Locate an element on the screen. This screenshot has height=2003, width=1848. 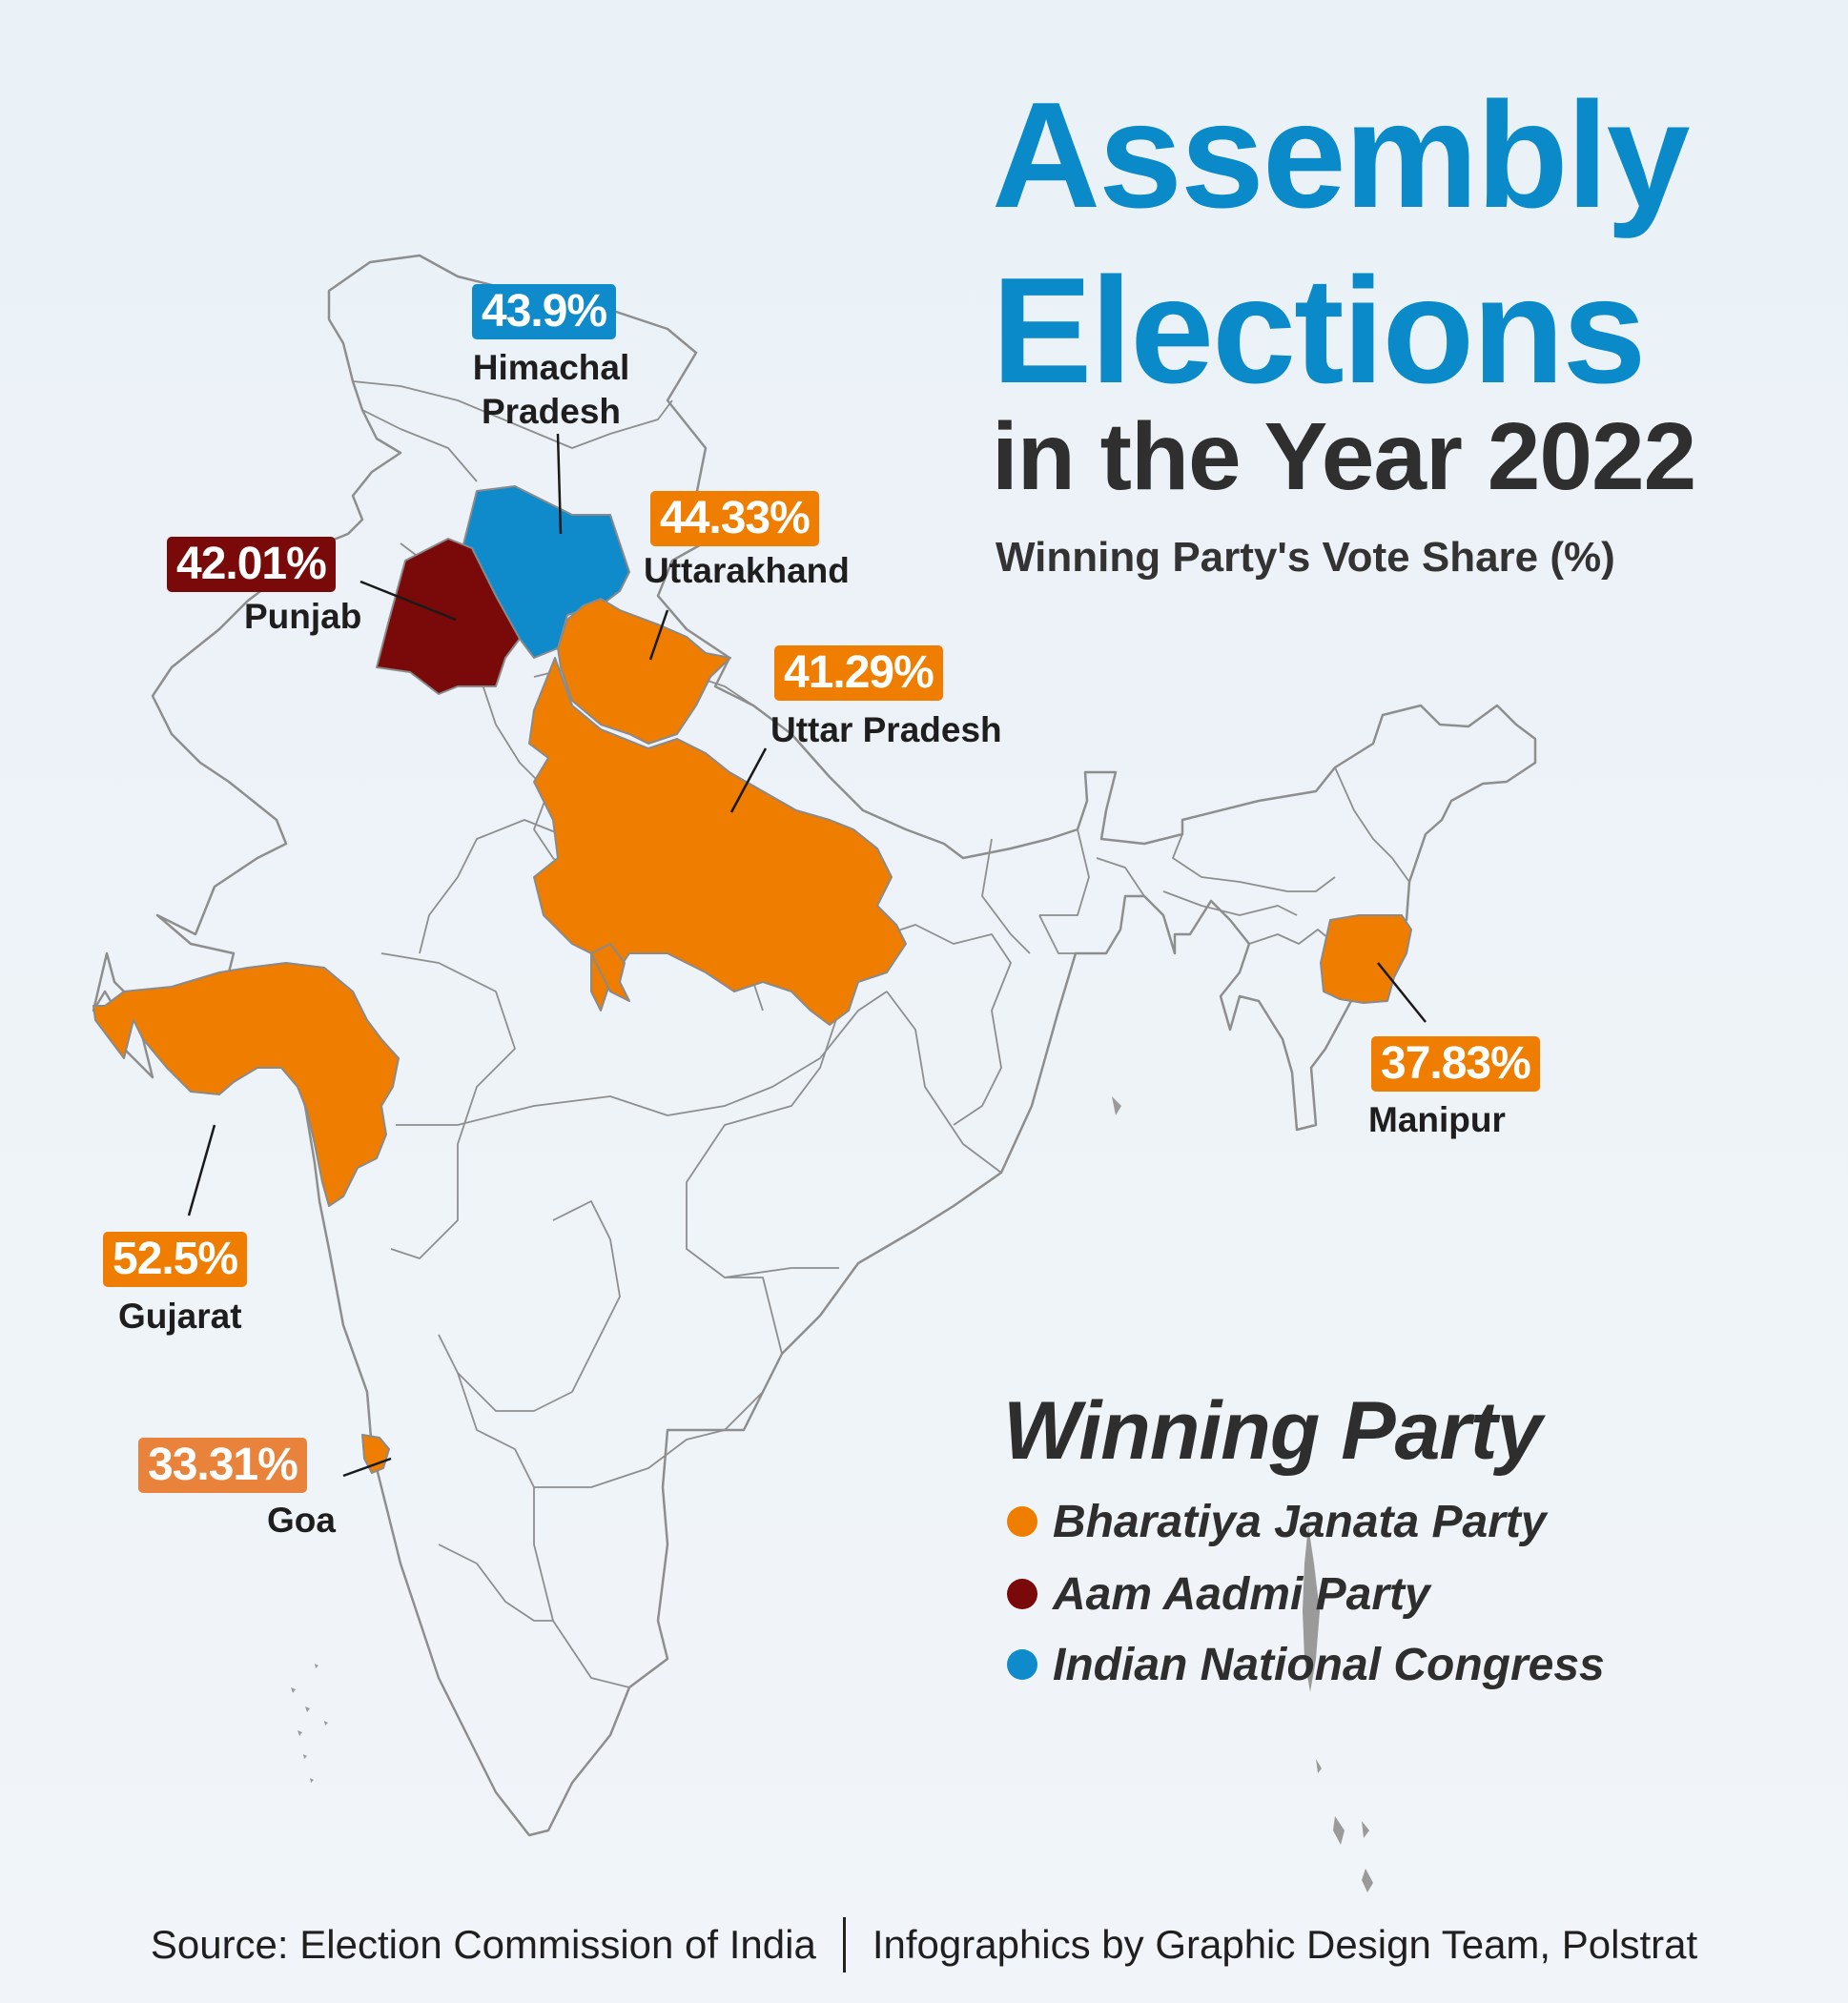
state-name-gujarat: Gujarat is located at coordinates (180, 1316).